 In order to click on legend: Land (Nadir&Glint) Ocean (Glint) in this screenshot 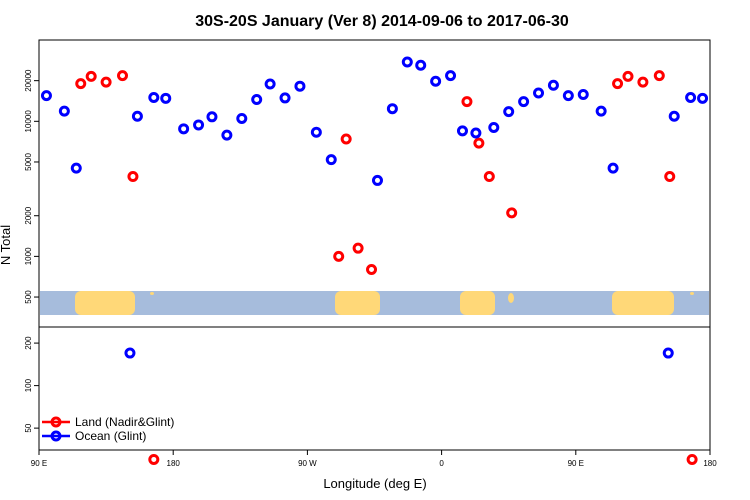, I will do `click(108, 429)`.